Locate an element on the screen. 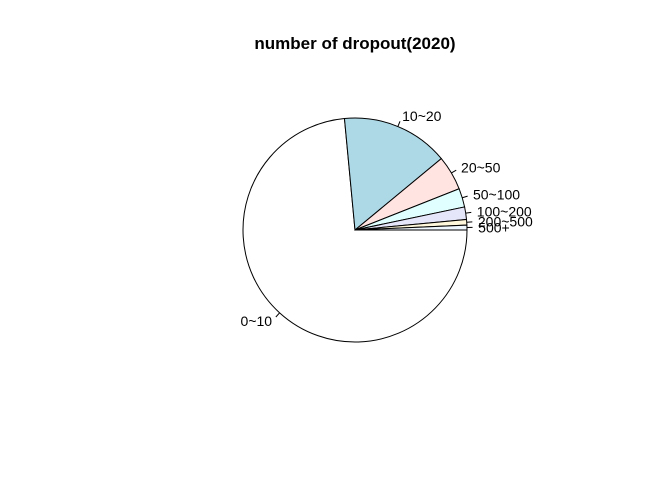  slice-label-200-500: 200~500 is located at coordinates (505, 221).